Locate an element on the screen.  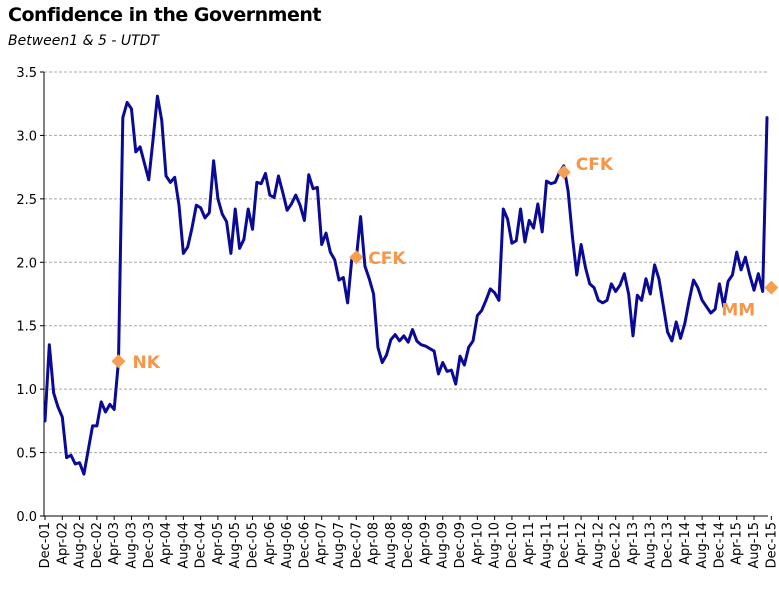
x-tick-label: Apr-10 is located at coordinates (477, 543).